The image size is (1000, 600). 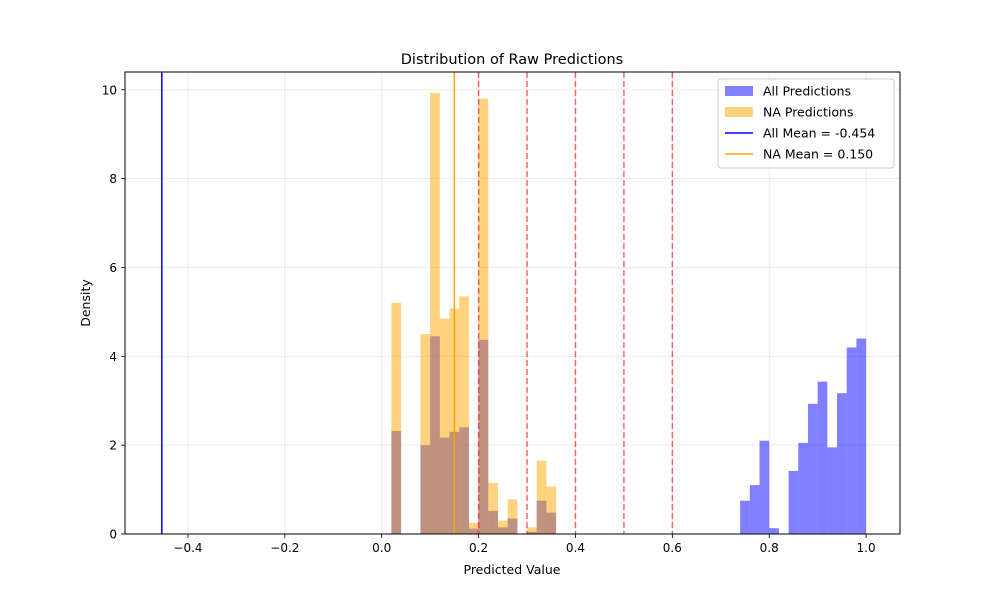 What do you see at coordinates (113, 357) in the screenshot?
I see `y-tick-label: 4` at bounding box center [113, 357].